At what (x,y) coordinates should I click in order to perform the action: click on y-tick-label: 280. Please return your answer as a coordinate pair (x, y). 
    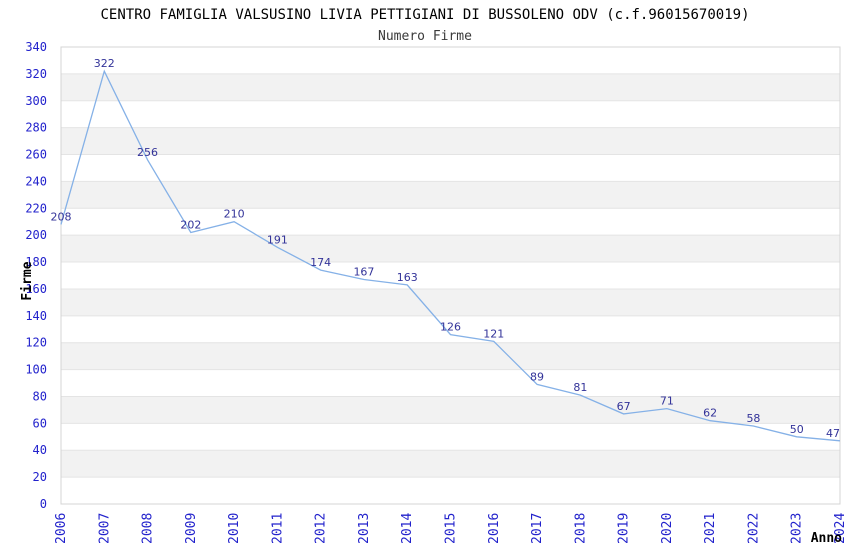
    Looking at the image, I should click on (36, 128).